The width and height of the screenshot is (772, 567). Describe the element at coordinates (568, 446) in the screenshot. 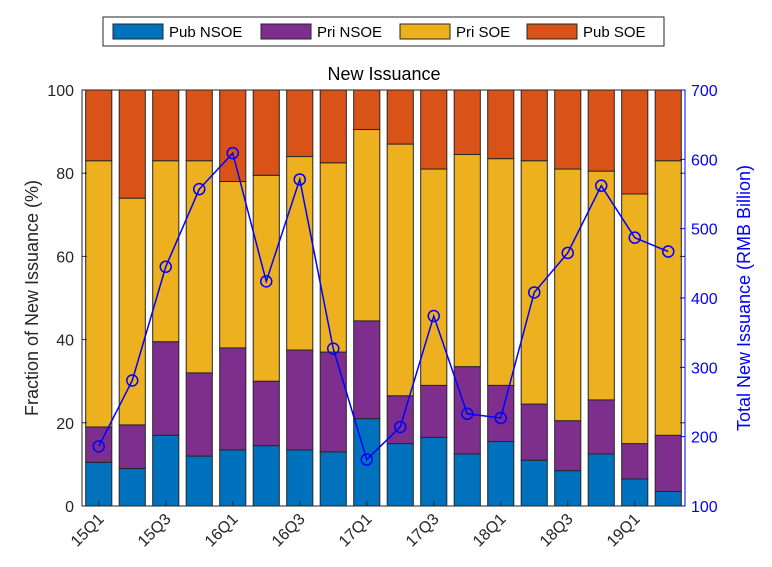

I see `bar-segment-pri-nsoe-18q3` at that location.